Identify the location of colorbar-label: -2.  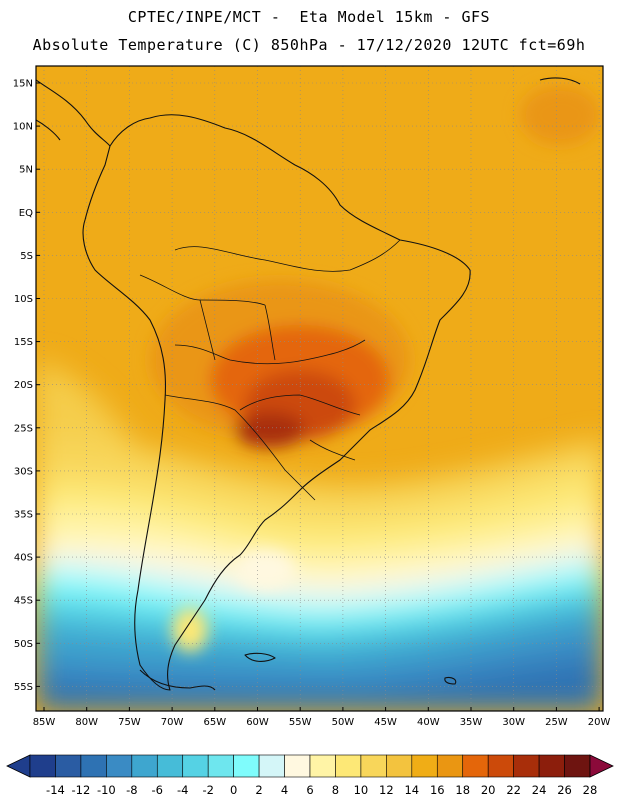
(207, 790).